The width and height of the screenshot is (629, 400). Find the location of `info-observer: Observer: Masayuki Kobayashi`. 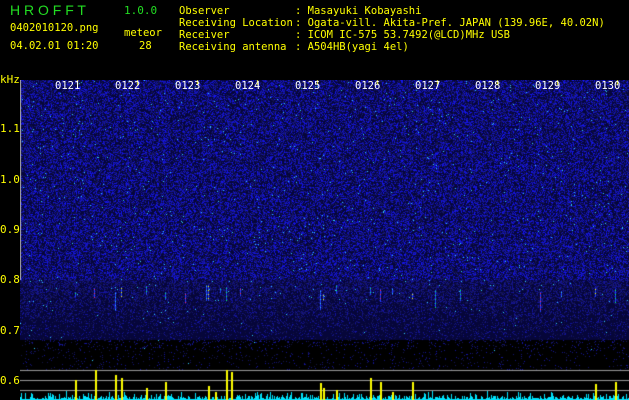

info-observer: Observer: Masayuki Kobayashi is located at coordinates (300, 11).